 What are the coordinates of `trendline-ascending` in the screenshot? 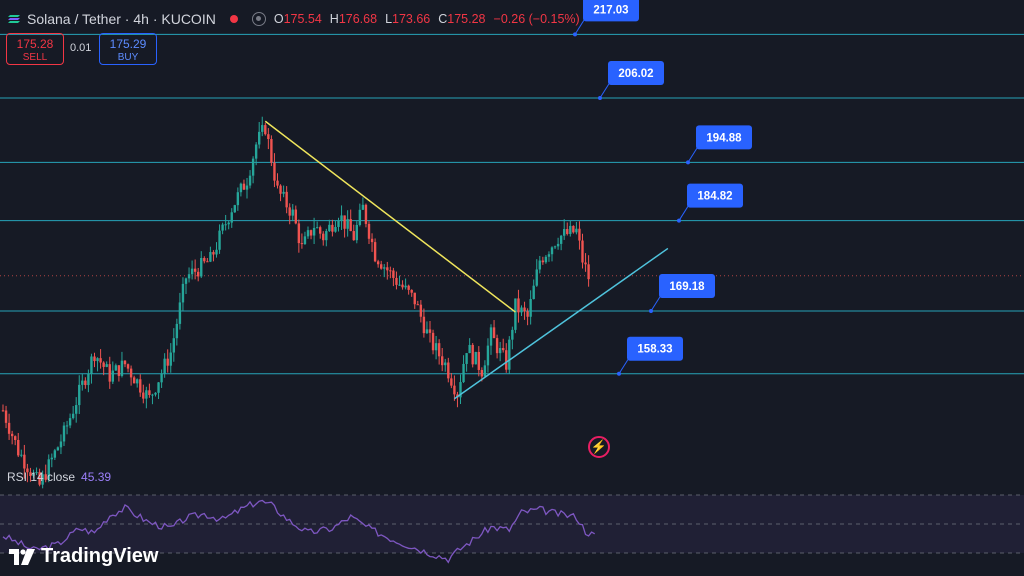 It's located at (561, 323).